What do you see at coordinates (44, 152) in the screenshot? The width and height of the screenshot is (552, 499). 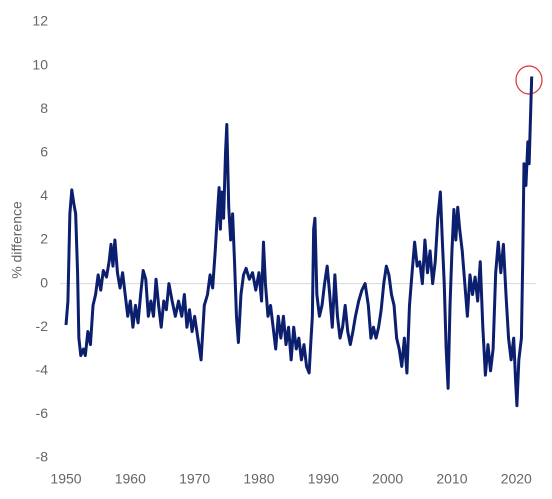 I see `y-tick-label: 6` at bounding box center [44, 152].